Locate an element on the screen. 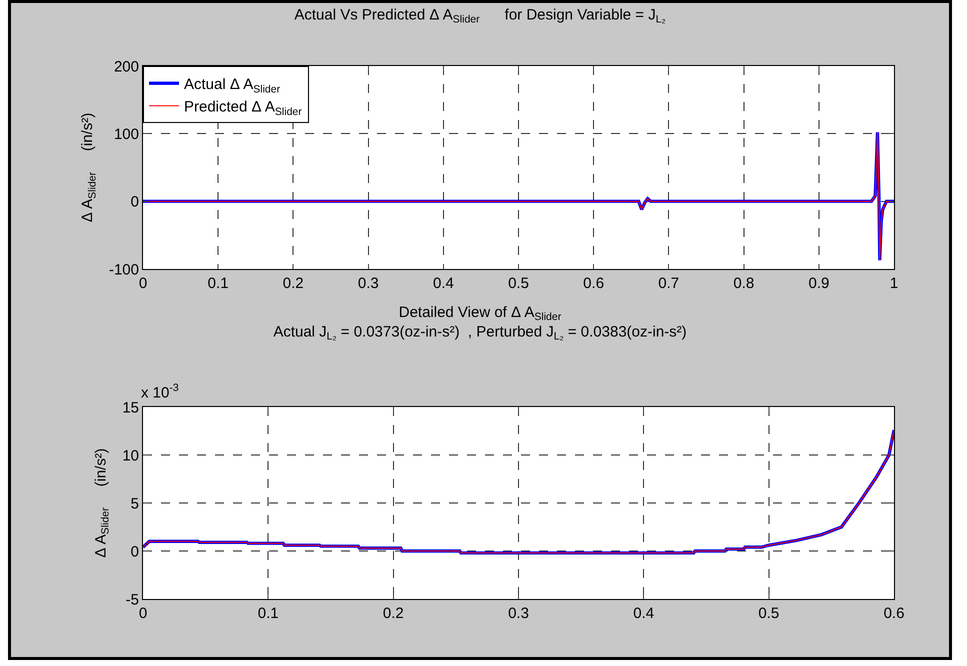 Image resolution: width=967 pixels, height=666 pixels. y-tick-label: -100 is located at coordinates (123, 269).